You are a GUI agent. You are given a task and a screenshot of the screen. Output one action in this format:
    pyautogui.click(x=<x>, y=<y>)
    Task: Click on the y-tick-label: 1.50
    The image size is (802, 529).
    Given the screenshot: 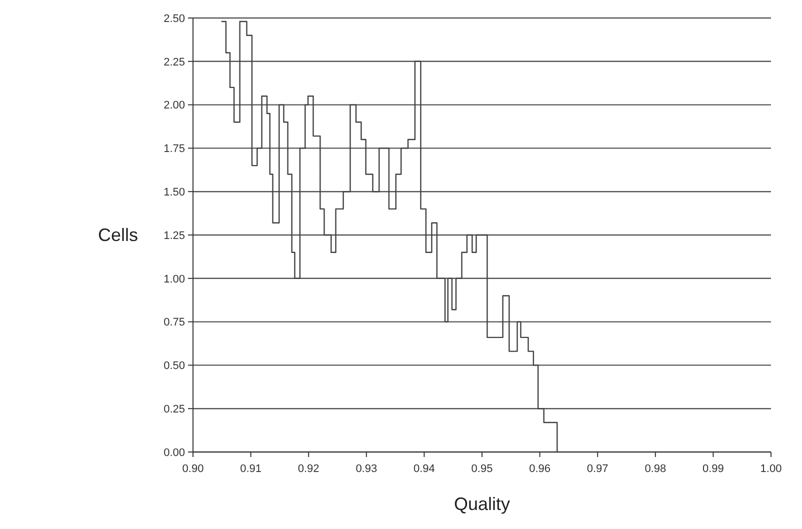 What is the action you would take?
    pyautogui.click(x=174, y=192)
    